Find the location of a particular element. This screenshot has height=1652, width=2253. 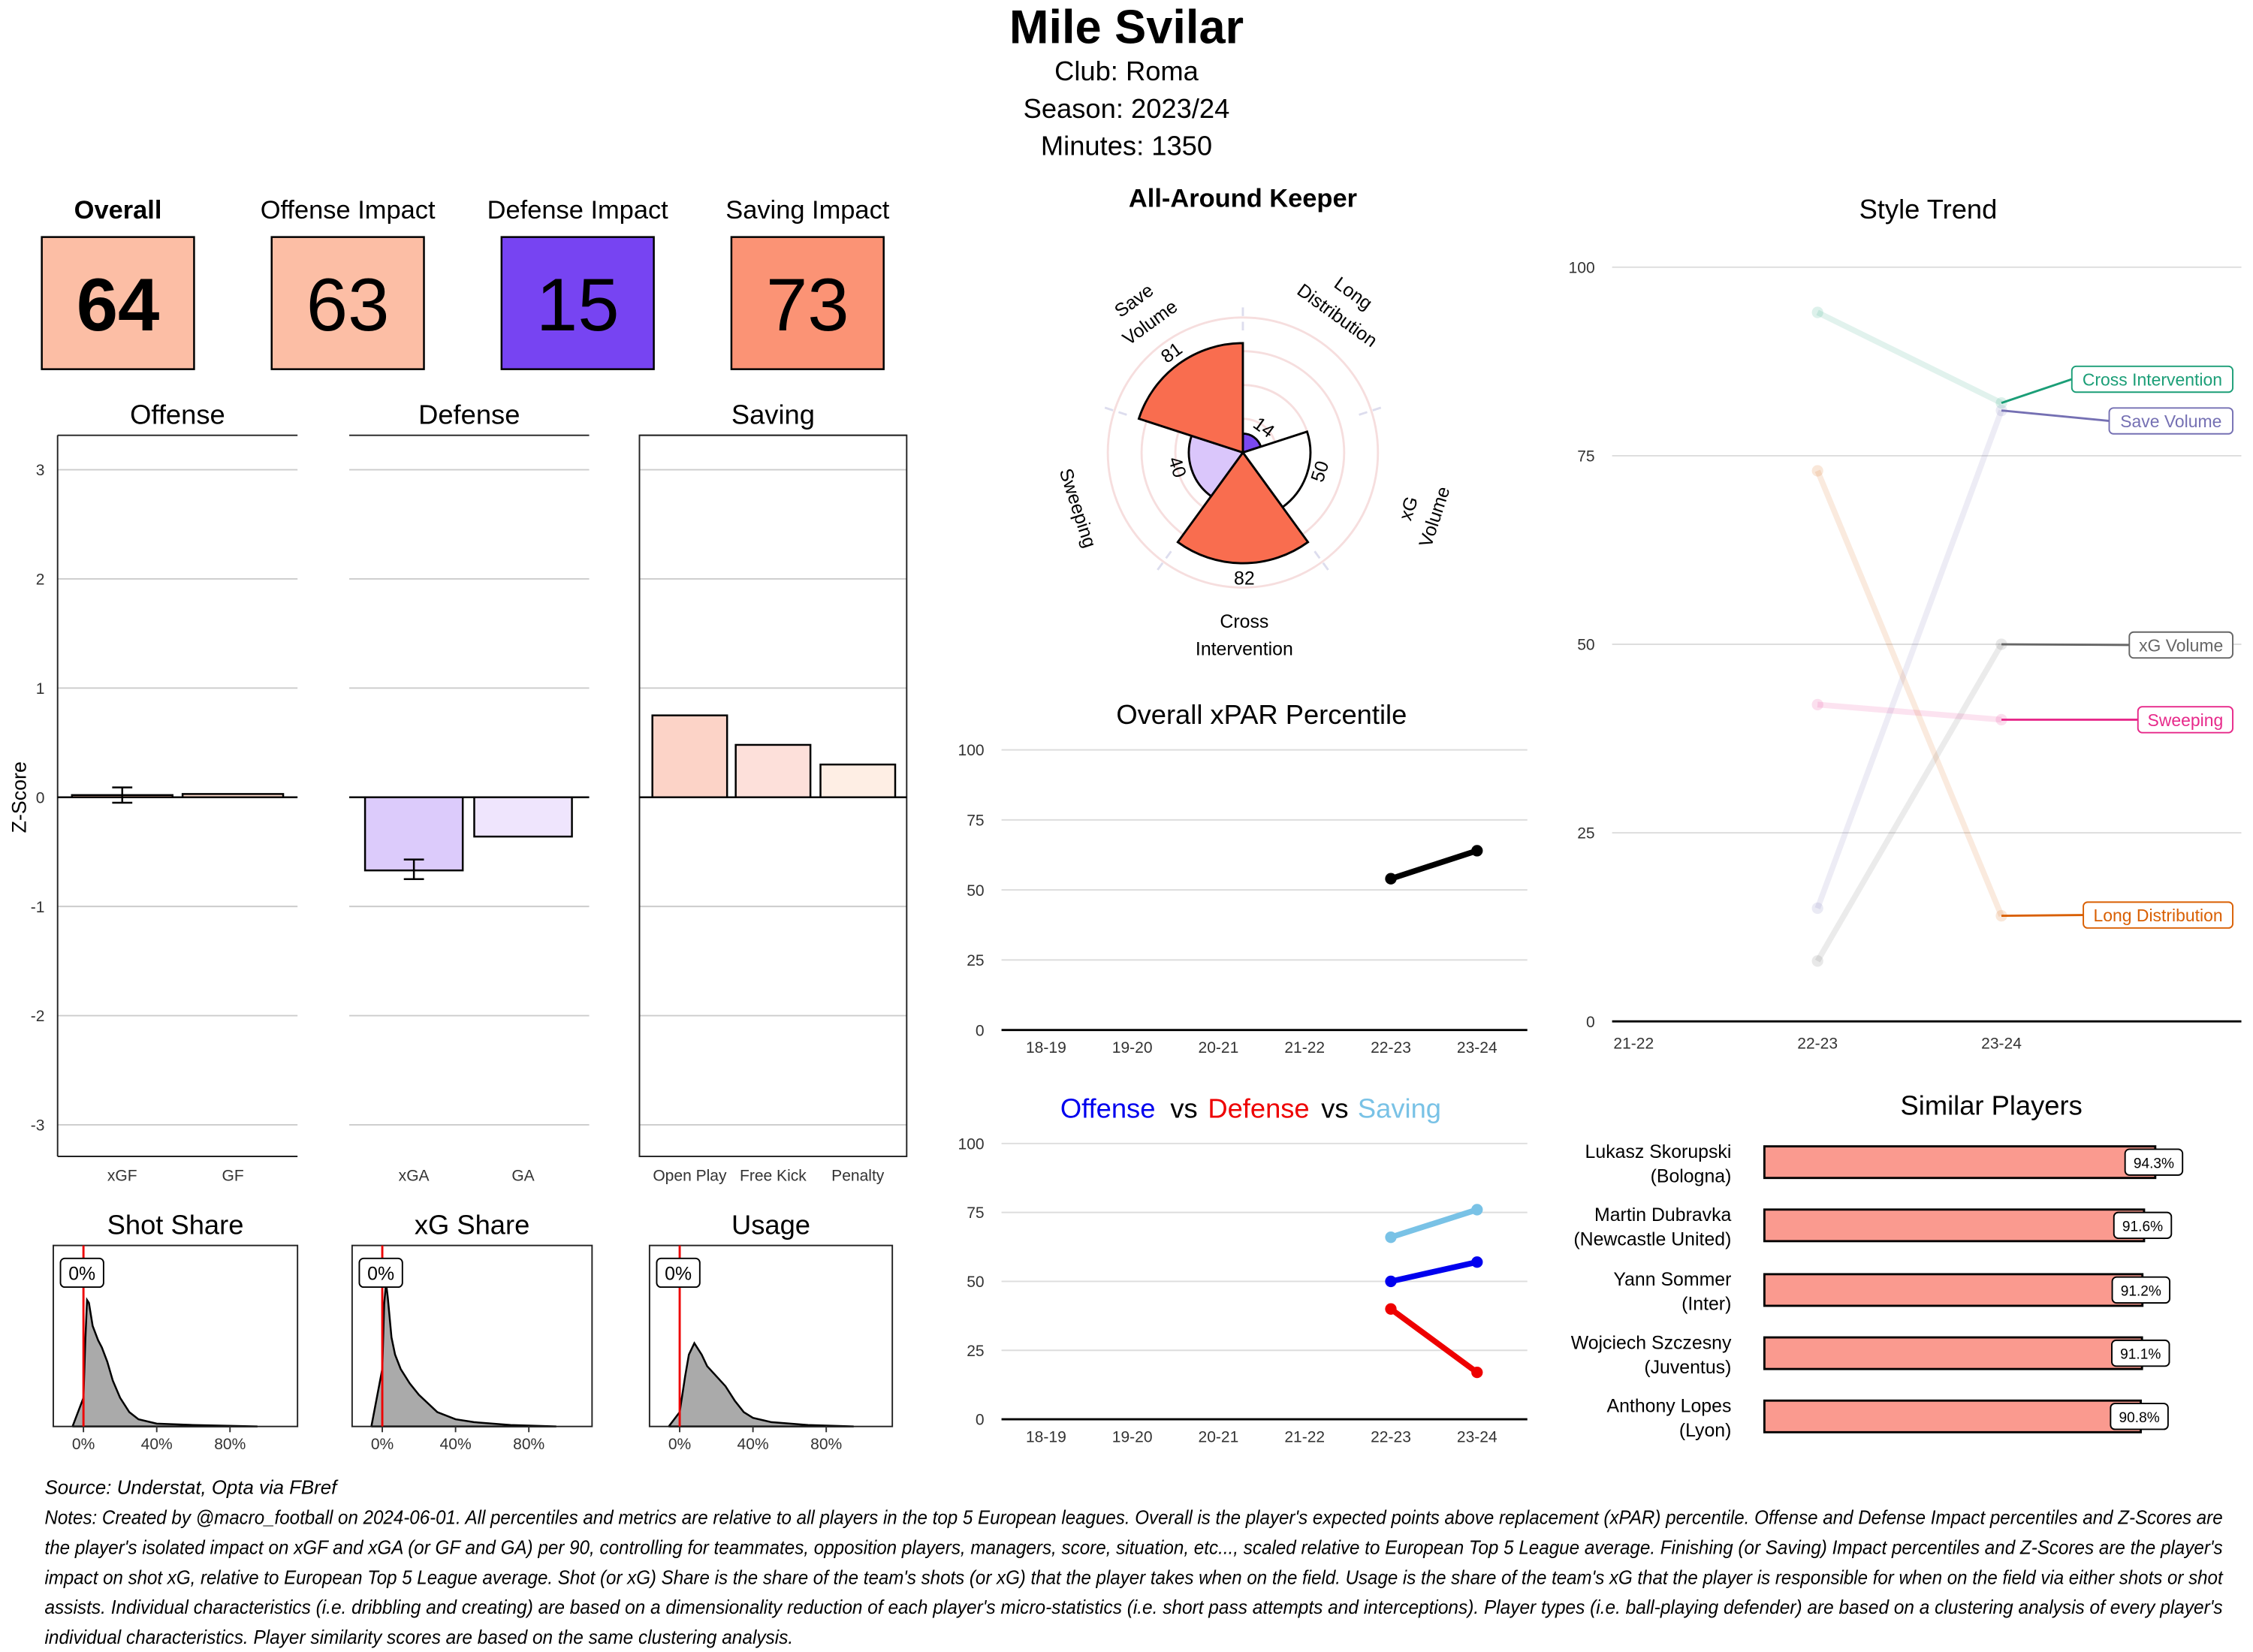

series-label: Save Volume is located at coordinates (2170, 421).